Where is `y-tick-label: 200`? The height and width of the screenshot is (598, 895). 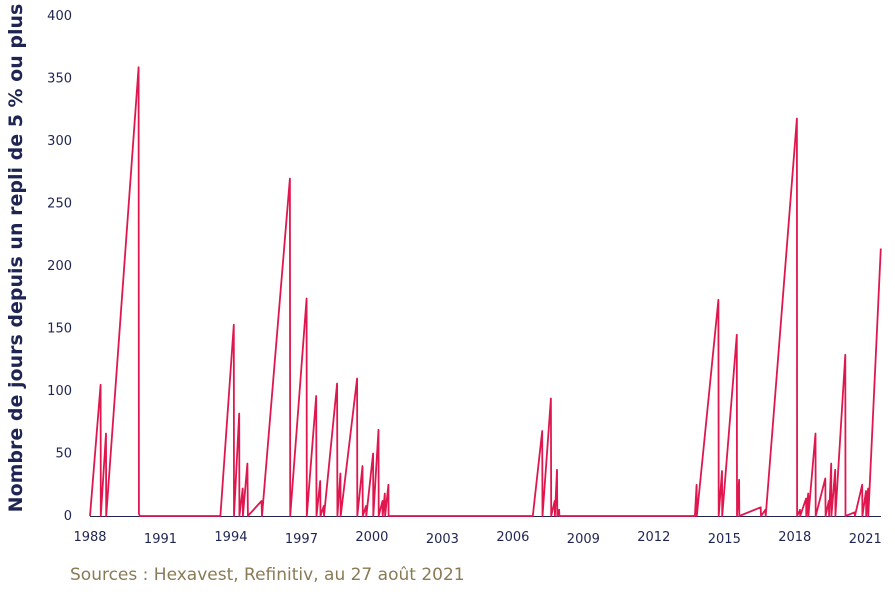 y-tick-label: 200 is located at coordinates (59, 266).